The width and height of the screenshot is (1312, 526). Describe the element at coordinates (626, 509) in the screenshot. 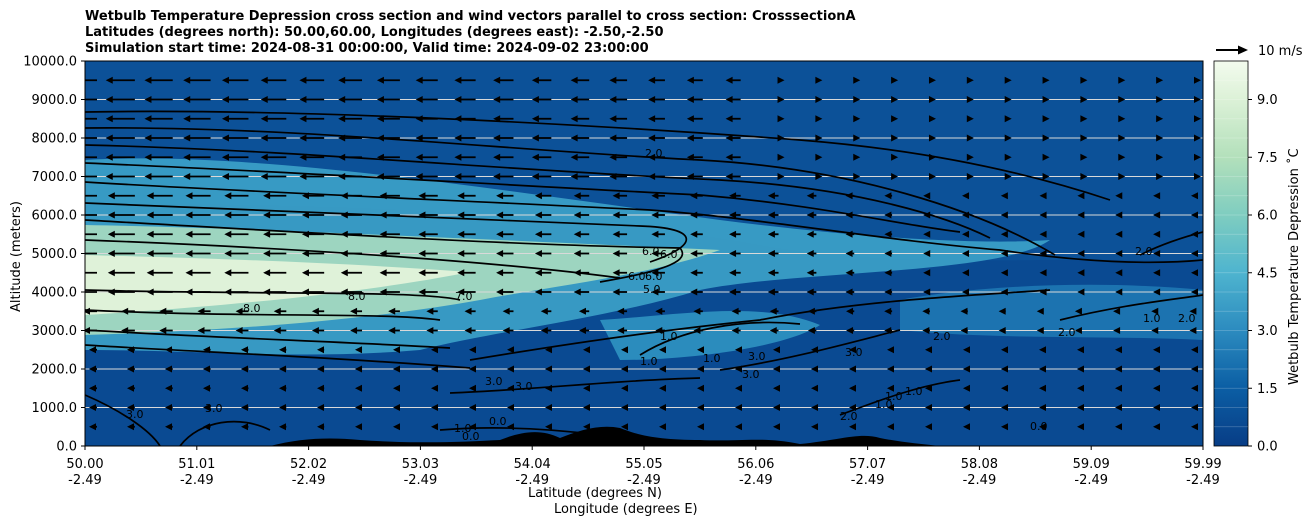

I see `x-axis-label-longitude: Longitude (degrees E)` at that location.